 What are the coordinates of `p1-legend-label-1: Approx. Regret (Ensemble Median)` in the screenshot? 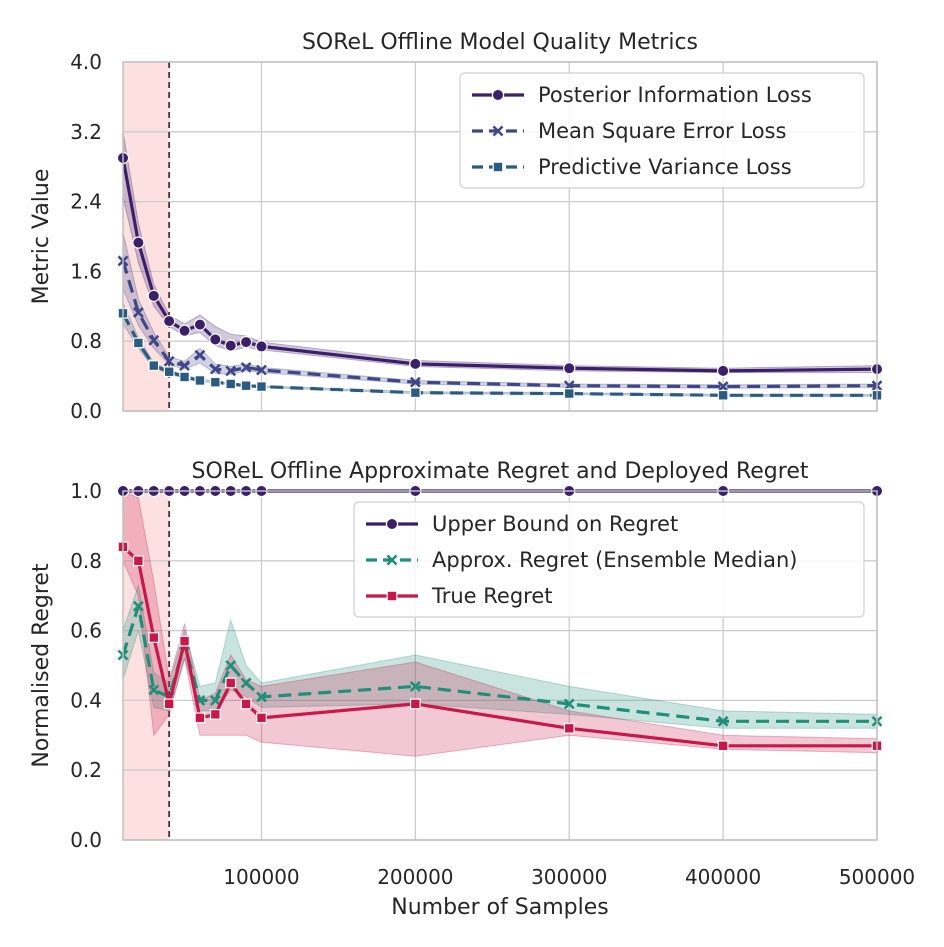 It's located at (615, 560).